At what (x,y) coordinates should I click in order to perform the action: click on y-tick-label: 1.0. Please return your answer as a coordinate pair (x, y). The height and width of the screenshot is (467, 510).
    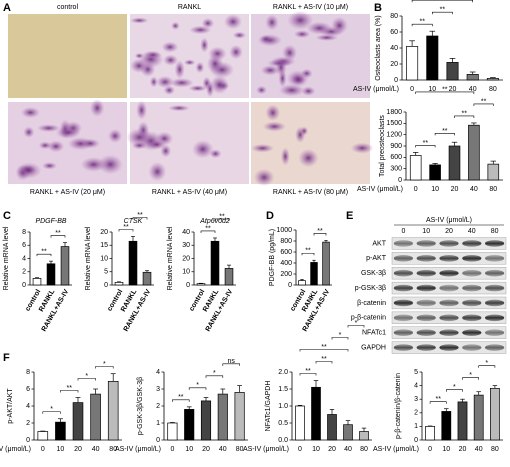
    Looking at the image, I should click on (283, 406).